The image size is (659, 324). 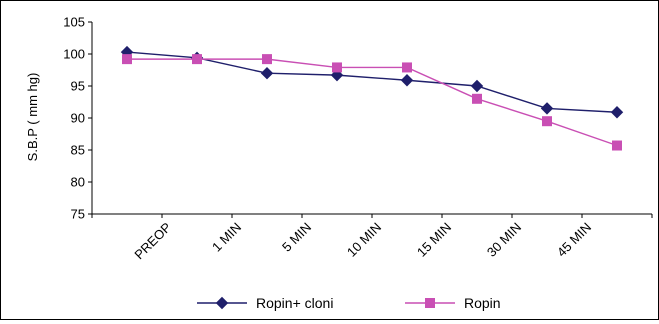 I want to click on y-tick-label: 85, so click(x=78, y=150).